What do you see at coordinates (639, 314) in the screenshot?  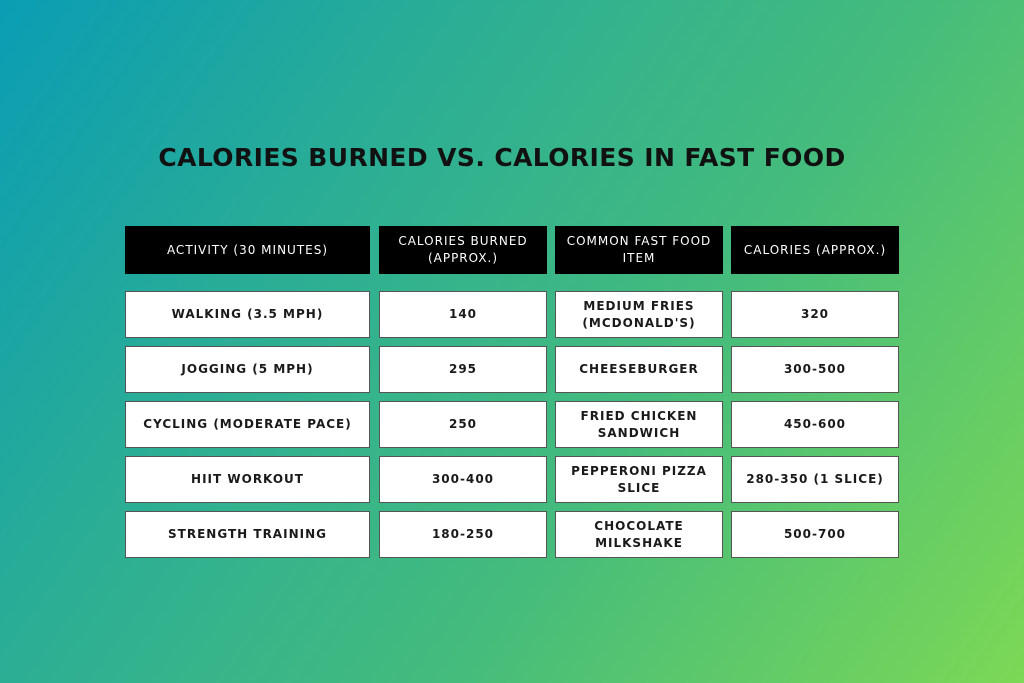 I see `fast-food-item-cell: MEDIUM FRIES (MCDONALD'S)` at bounding box center [639, 314].